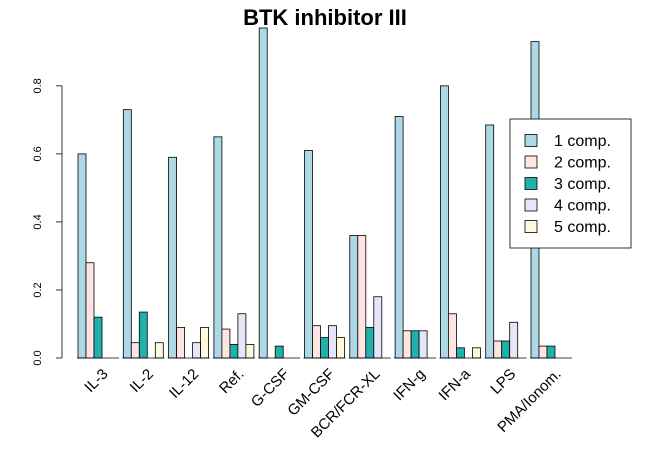 This screenshot has width=650, height=450. What do you see at coordinates (308, 254) in the screenshot?
I see `bar-gm-csf-s1` at bounding box center [308, 254].